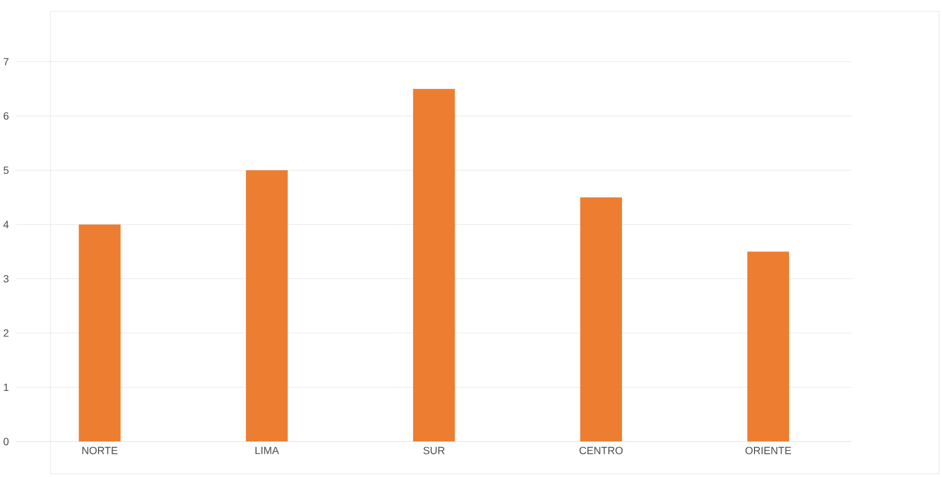 This screenshot has height=477, width=942. I want to click on y-tick-label: 6, so click(6, 116).